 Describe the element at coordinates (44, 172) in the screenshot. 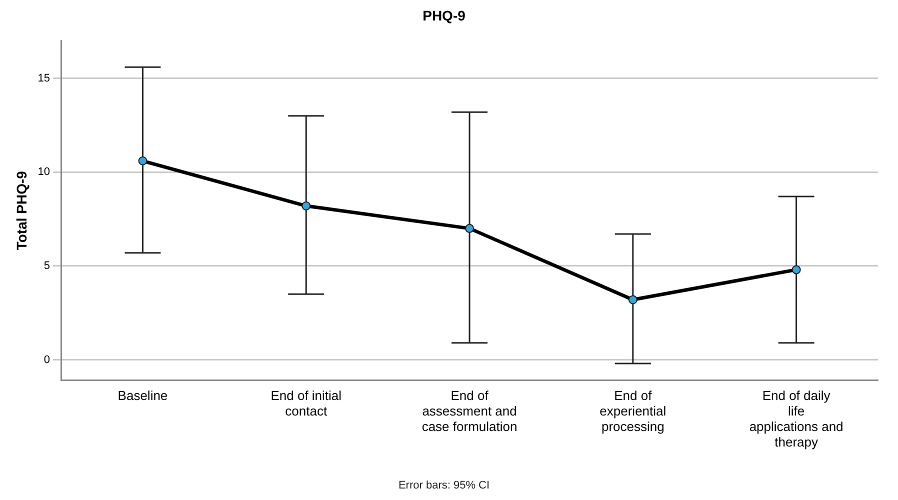

I see `y-tick-label: 10` at that location.